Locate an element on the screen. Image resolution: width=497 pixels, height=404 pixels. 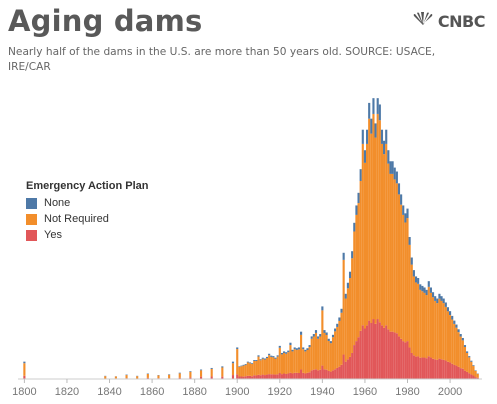
bar-not-required-1942 is located at coordinates (326, 352).